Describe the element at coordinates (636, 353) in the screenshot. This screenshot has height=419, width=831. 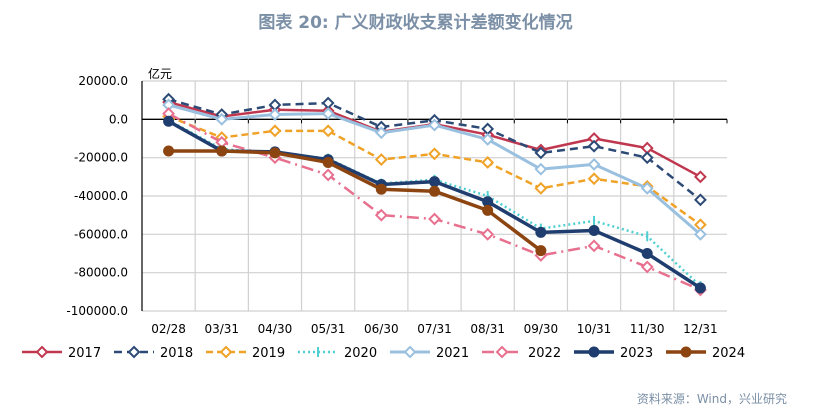
I see `legend-label: 2023` at that location.